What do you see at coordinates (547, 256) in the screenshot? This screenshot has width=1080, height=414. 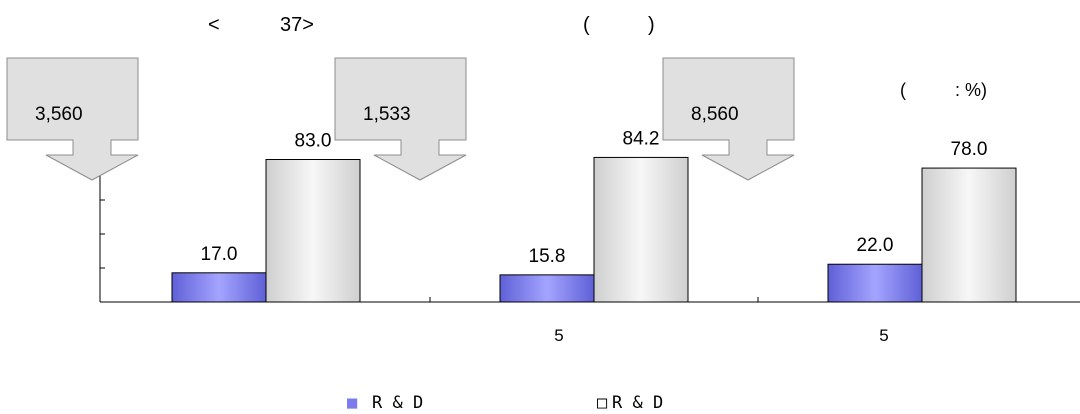 I see `data-label: 15.8` at bounding box center [547, 256].